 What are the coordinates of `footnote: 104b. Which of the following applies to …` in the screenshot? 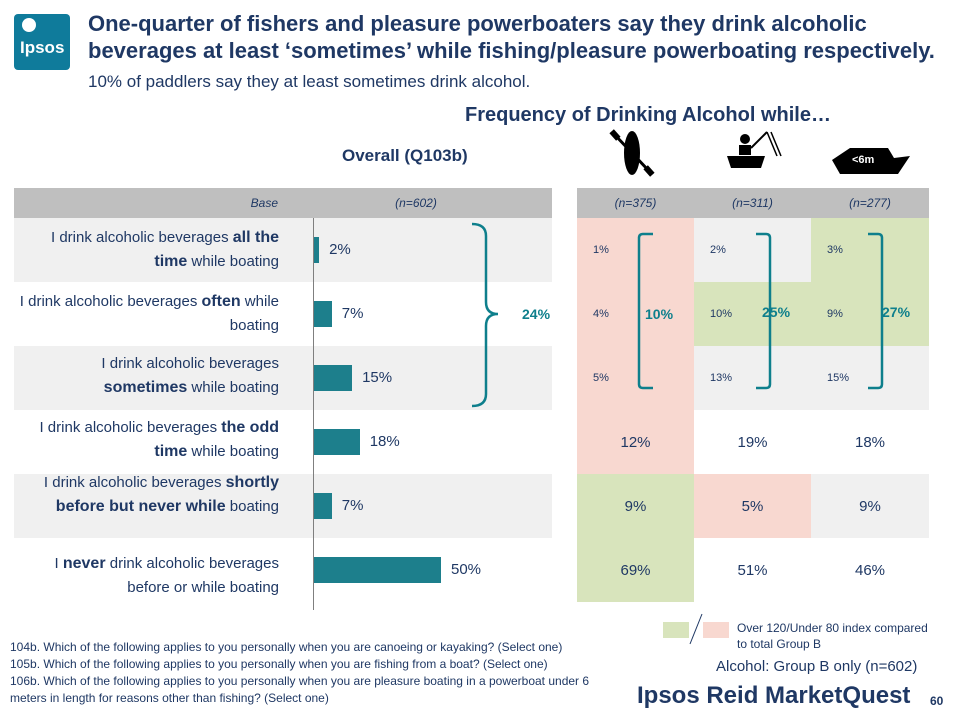 It's located at (286, 647).